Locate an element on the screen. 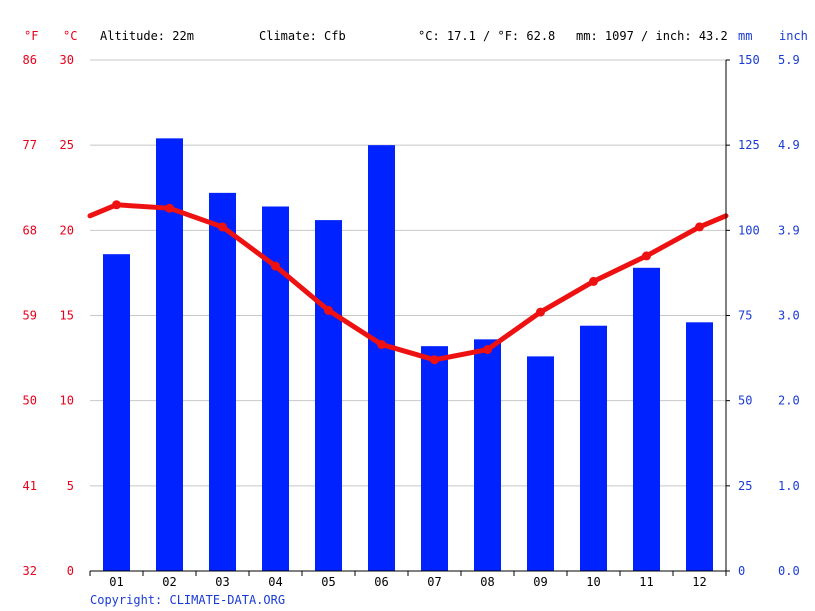  month-tick-label: 09 is located at coordinates (540, 582).